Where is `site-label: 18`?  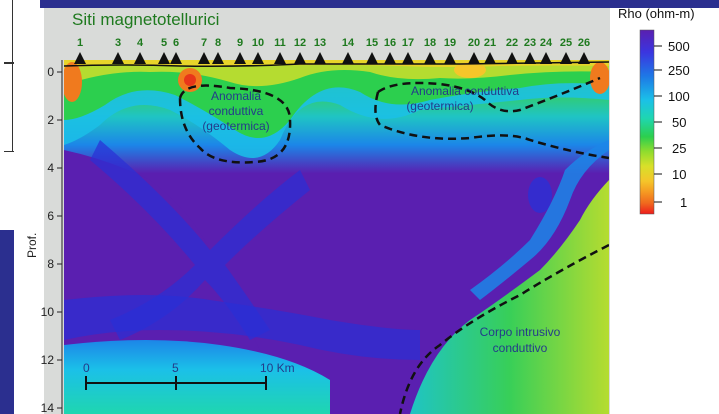
site-label: 18 is located at coordinates (430, 43).